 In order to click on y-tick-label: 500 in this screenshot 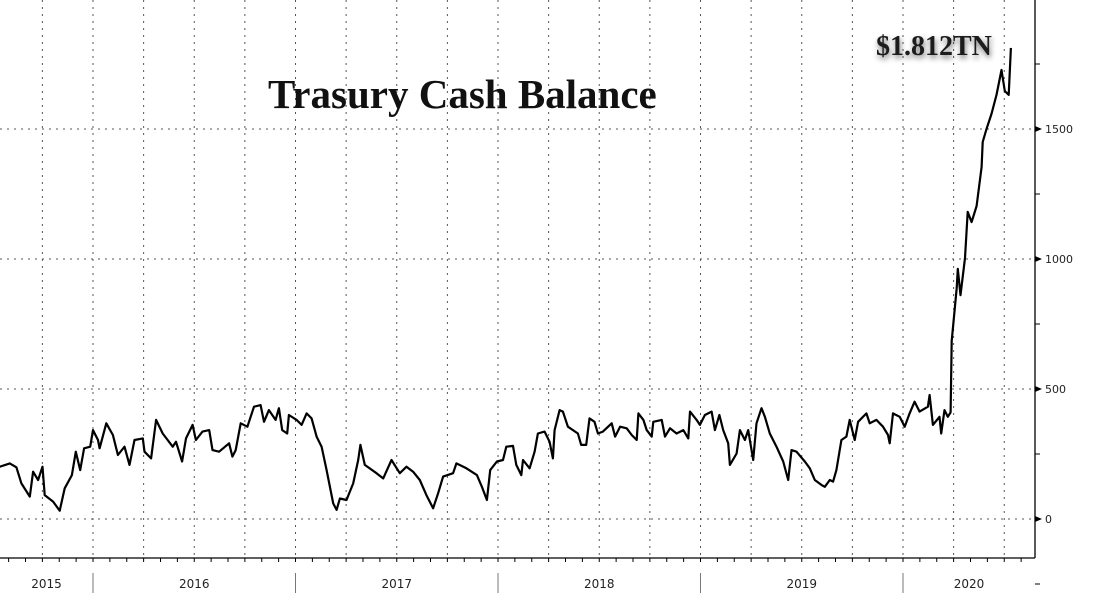, I will do `click(1055, 389)`.